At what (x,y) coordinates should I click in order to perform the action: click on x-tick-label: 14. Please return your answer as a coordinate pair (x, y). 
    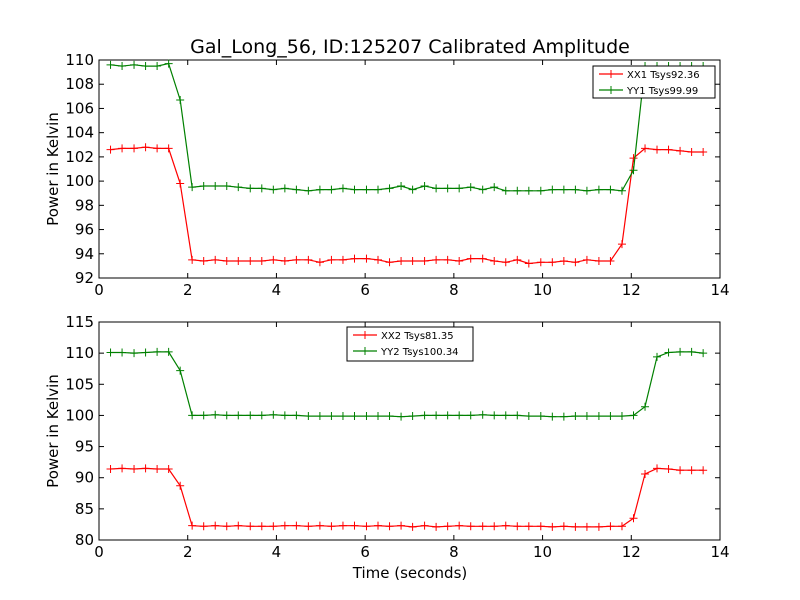
    Looking at the image, I should click on (719, 552).